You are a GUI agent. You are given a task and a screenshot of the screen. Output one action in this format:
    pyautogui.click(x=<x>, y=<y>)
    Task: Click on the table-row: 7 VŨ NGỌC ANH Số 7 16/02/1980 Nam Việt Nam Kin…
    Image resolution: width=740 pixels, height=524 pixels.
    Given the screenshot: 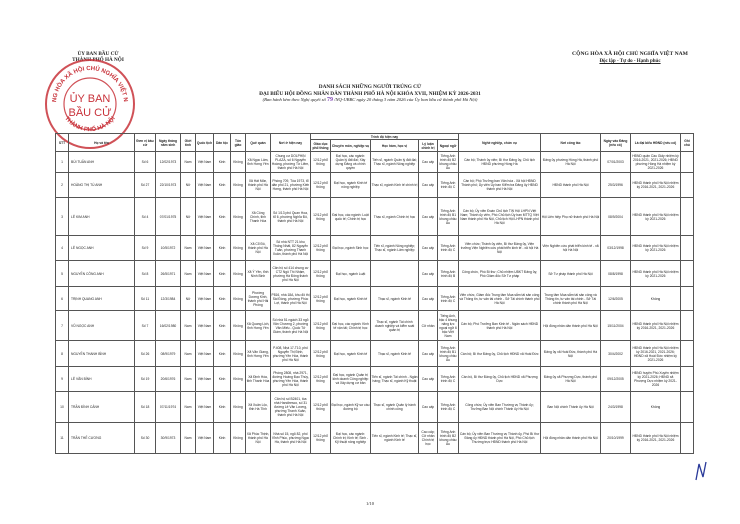 What is the action you would take?
    pyautogui.click(x=374, y=325)
    